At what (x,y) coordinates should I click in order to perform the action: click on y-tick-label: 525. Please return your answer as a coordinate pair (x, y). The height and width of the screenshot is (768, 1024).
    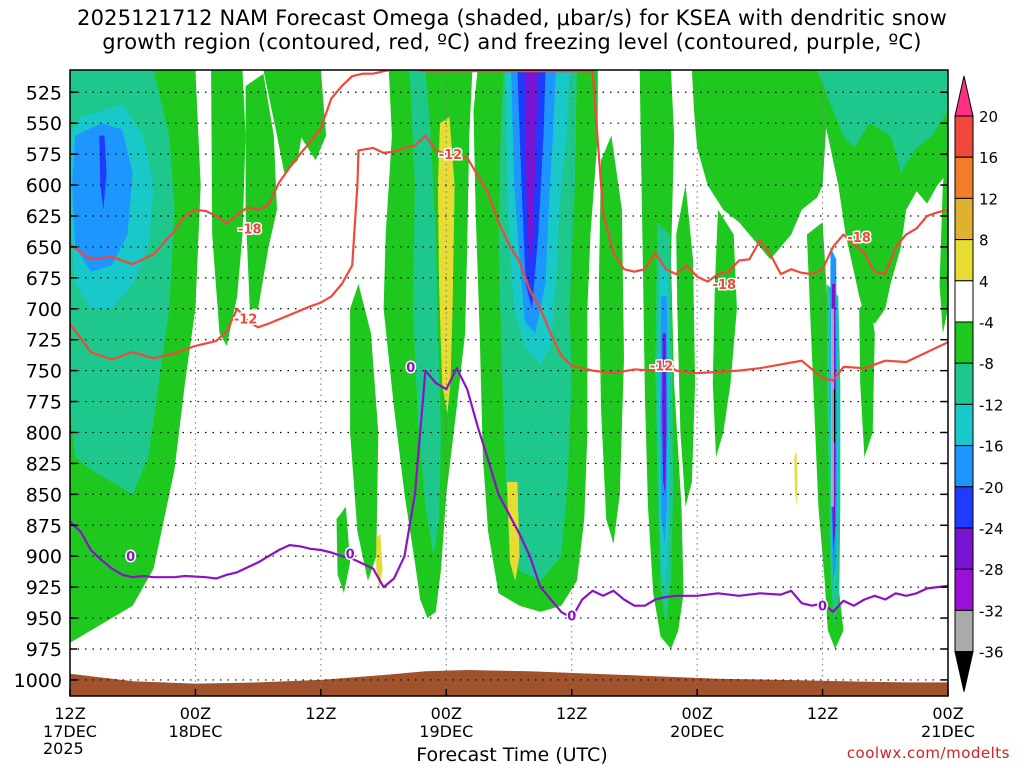
    Looking at the image, I should click on (44, 93).